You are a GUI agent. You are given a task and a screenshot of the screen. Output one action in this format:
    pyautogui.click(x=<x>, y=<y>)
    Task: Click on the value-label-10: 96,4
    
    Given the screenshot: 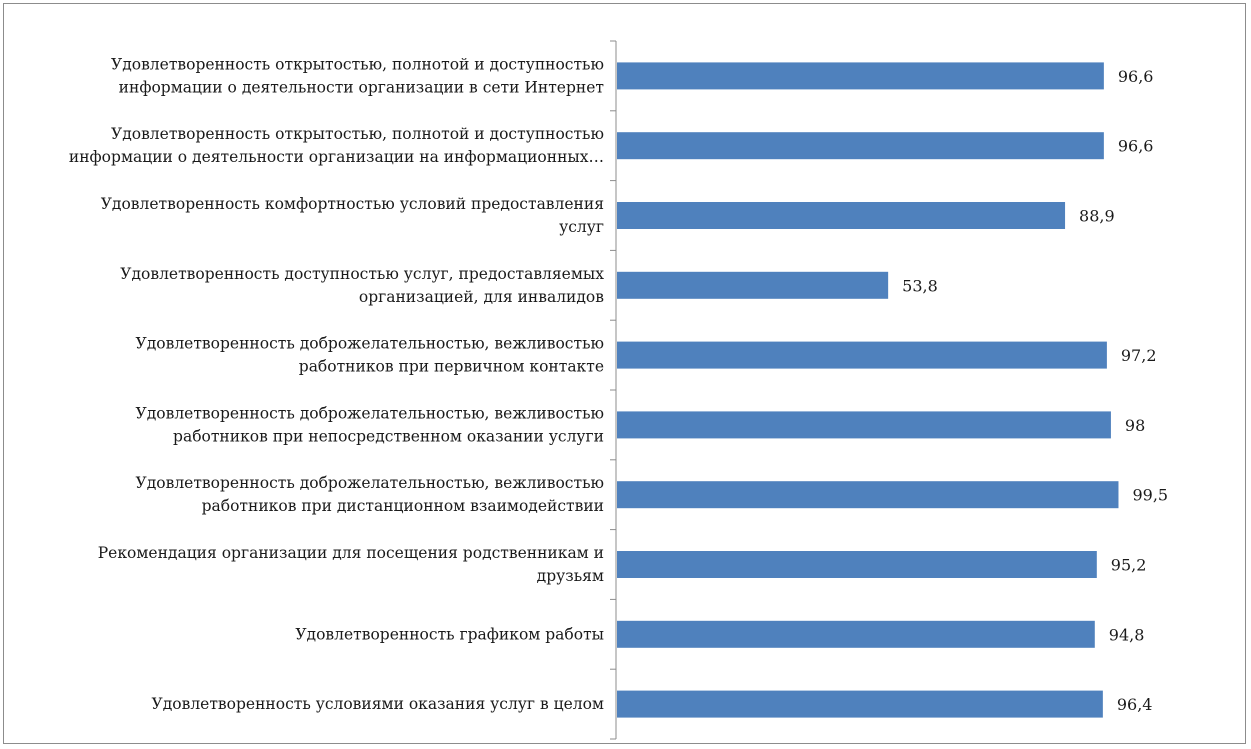 What is the action you would take?
    pyautogui.click(x=1135, y=704)
    